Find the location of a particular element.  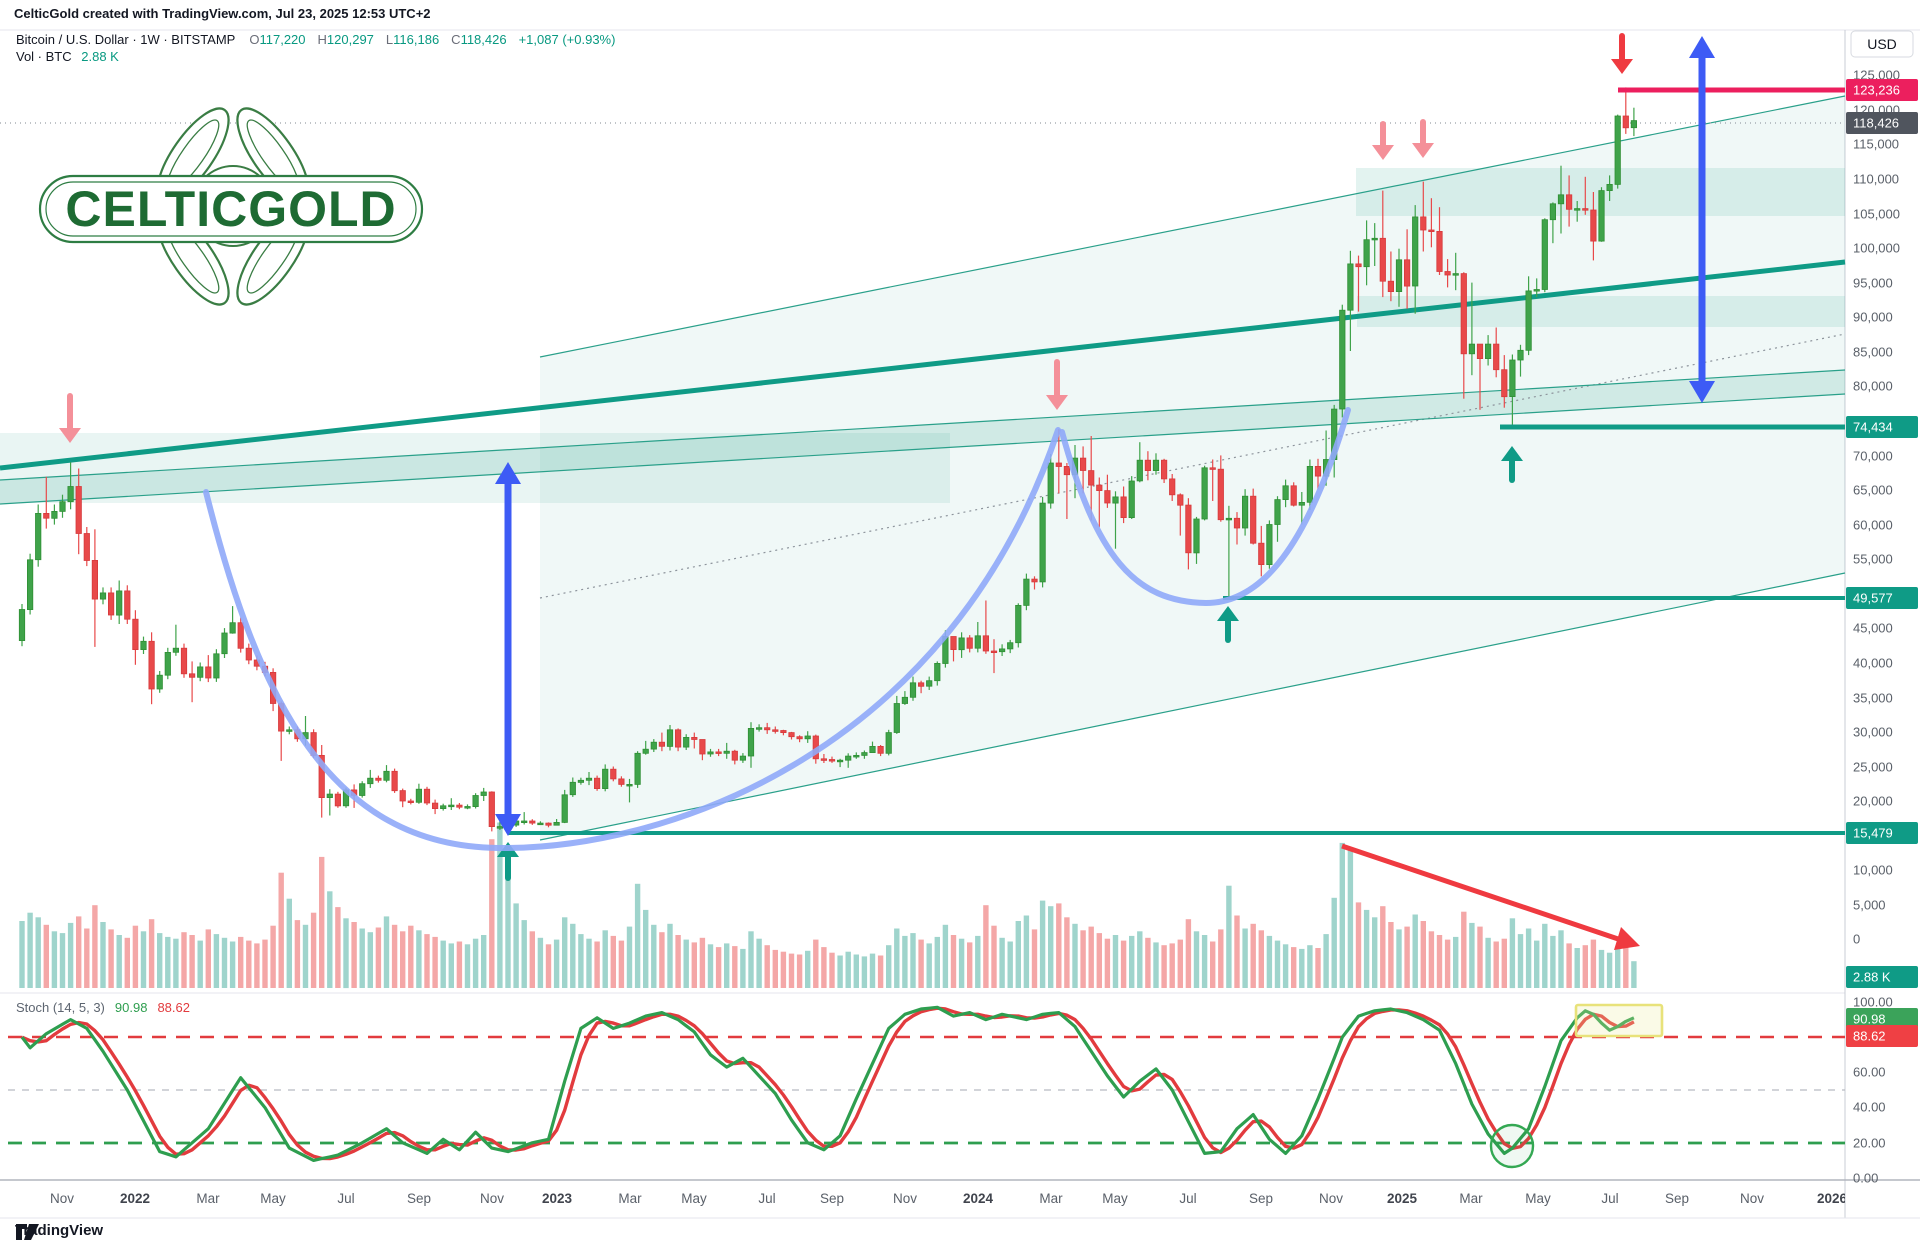

currency-label: USD is located at coordinates (1882, 44).